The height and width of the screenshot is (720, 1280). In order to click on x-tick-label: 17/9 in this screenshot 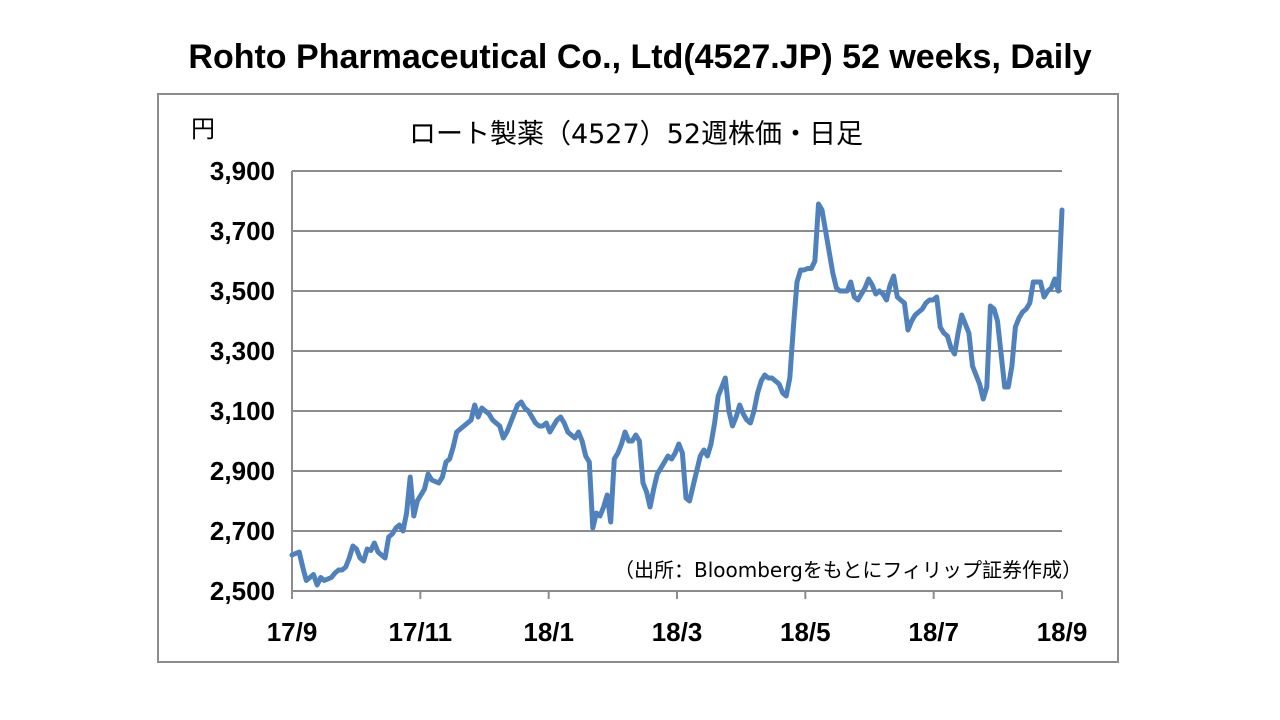, I will do `click(292, 632)`.